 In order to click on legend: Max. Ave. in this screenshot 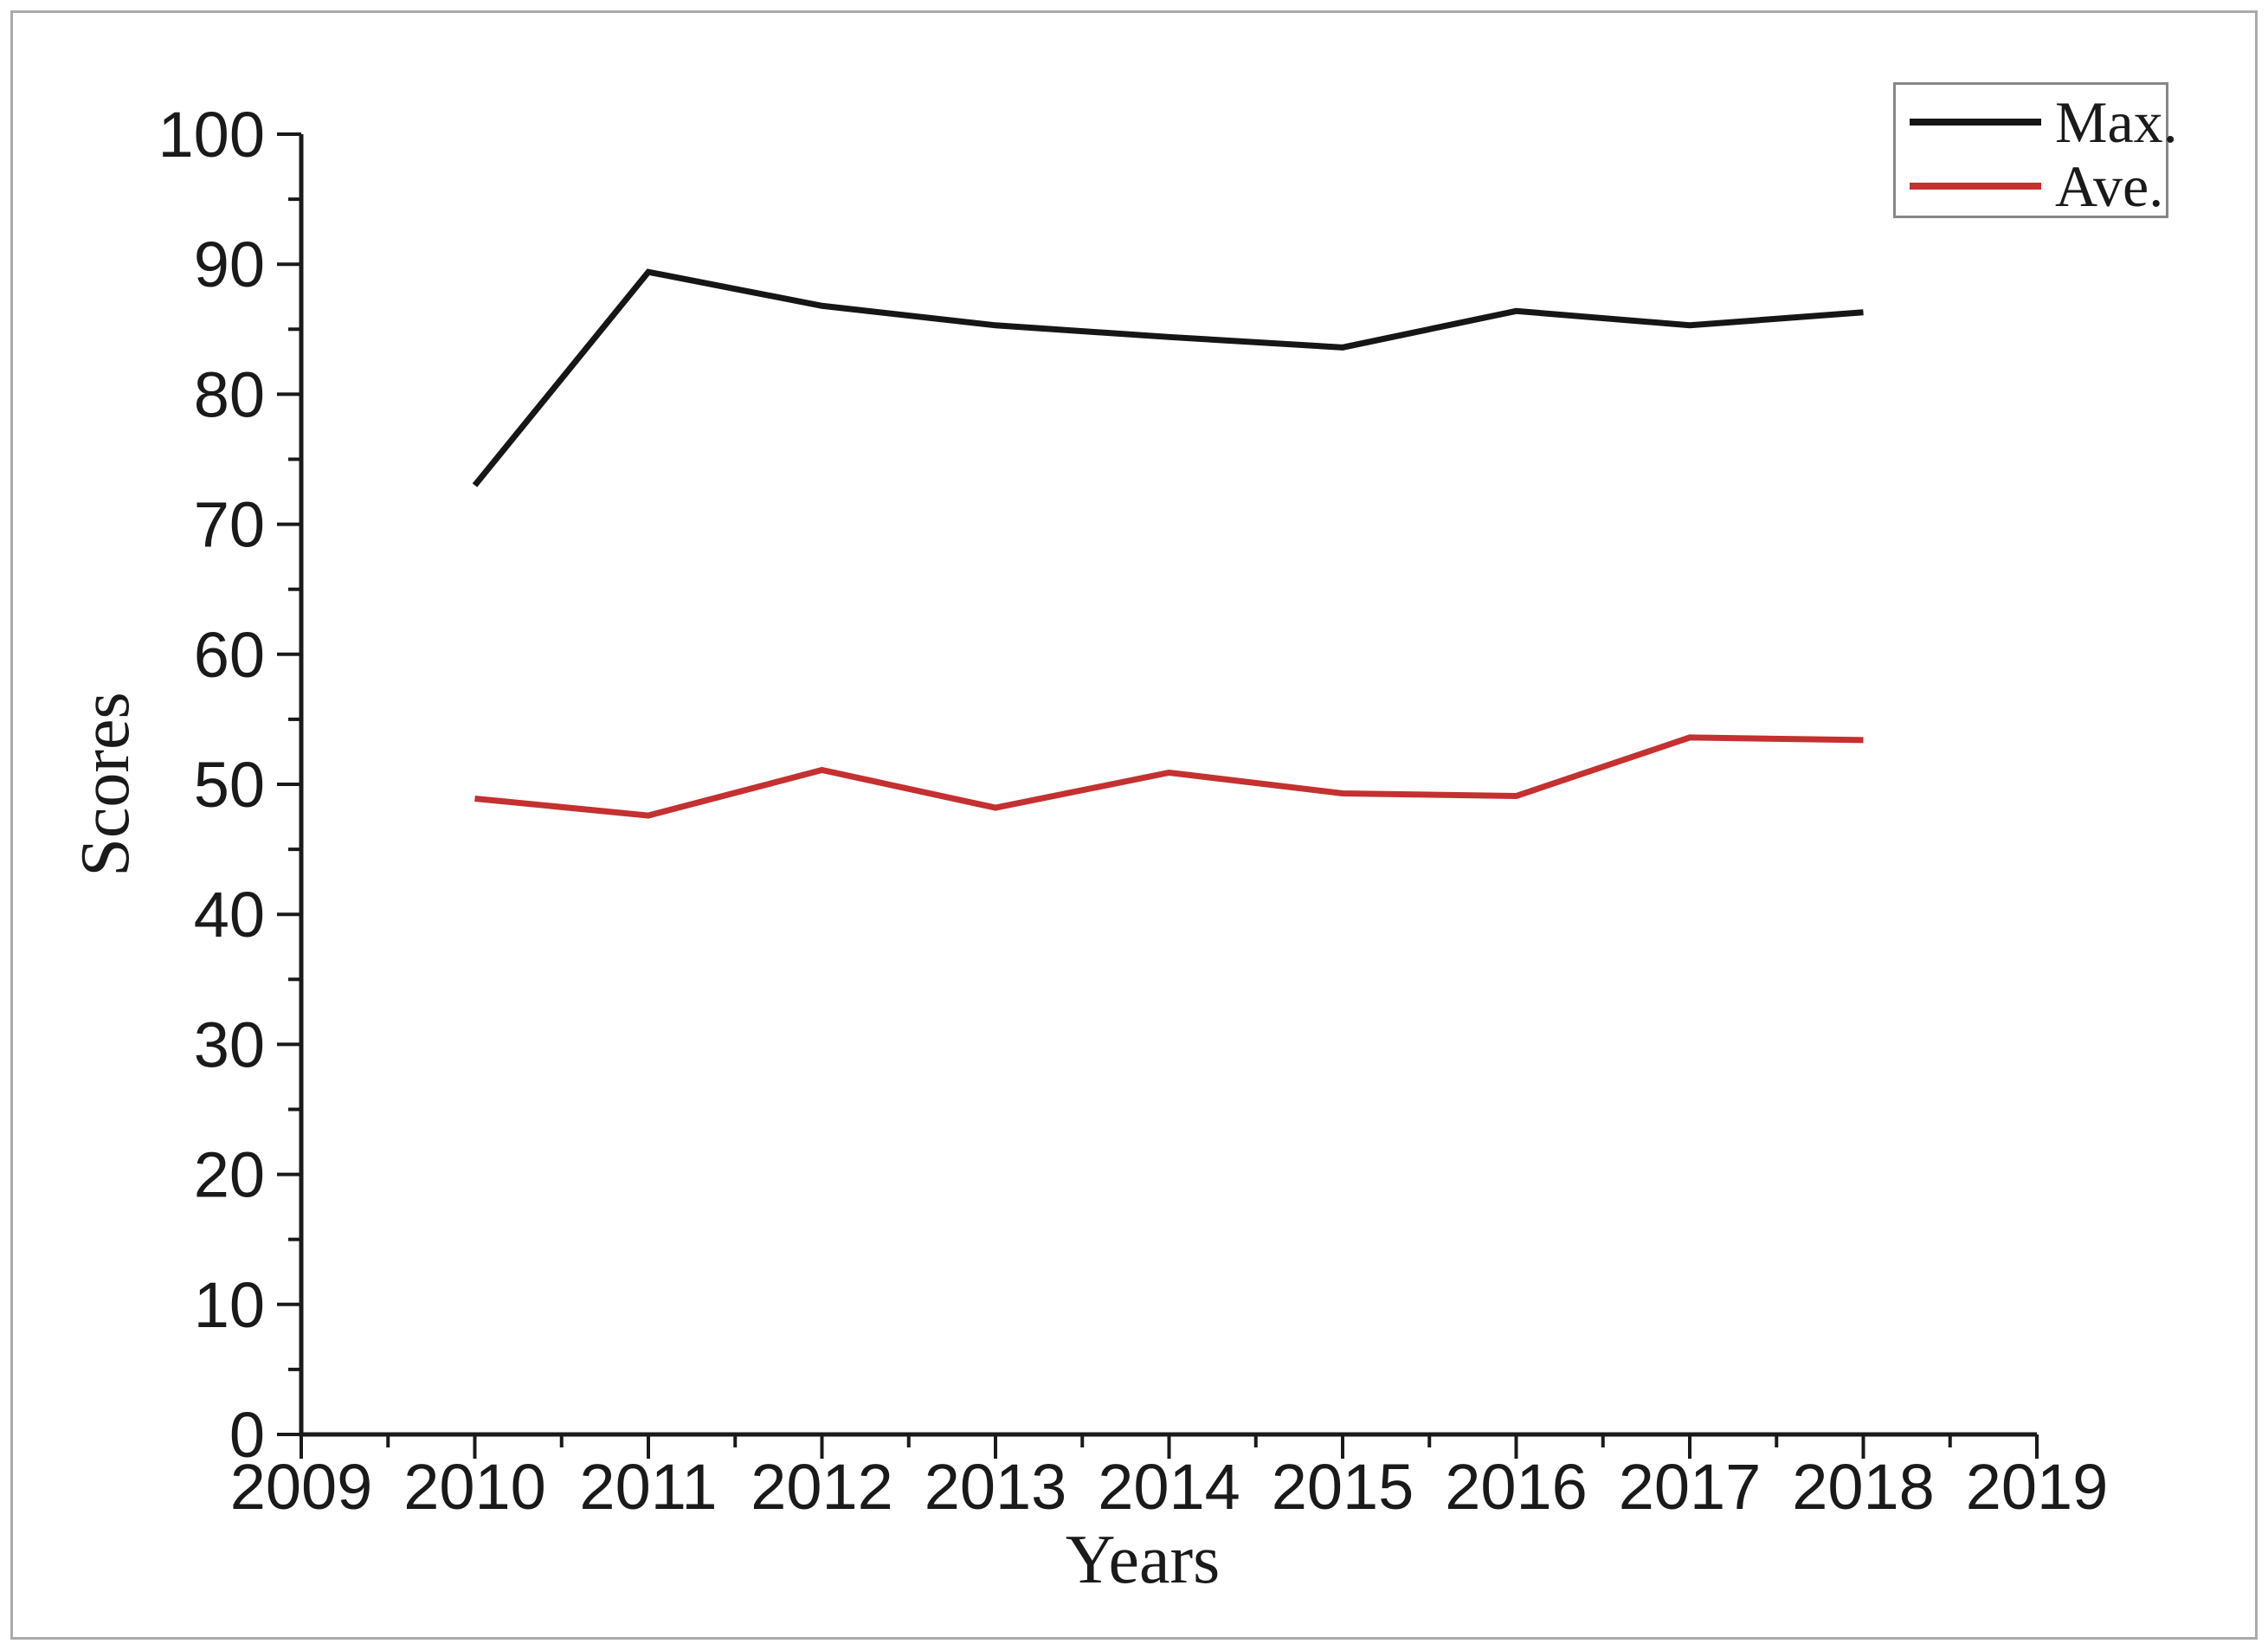, I will do `click(2035, 150)`.